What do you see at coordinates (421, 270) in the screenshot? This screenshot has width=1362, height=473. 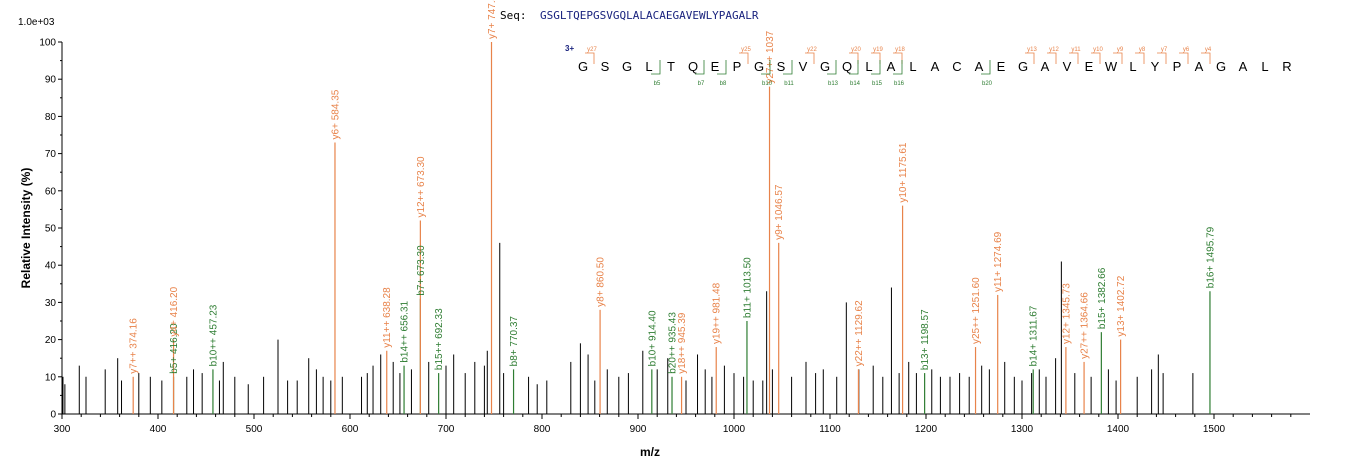 I see `peak-label: b7+ 673.30` at bounding box center [421, 270].